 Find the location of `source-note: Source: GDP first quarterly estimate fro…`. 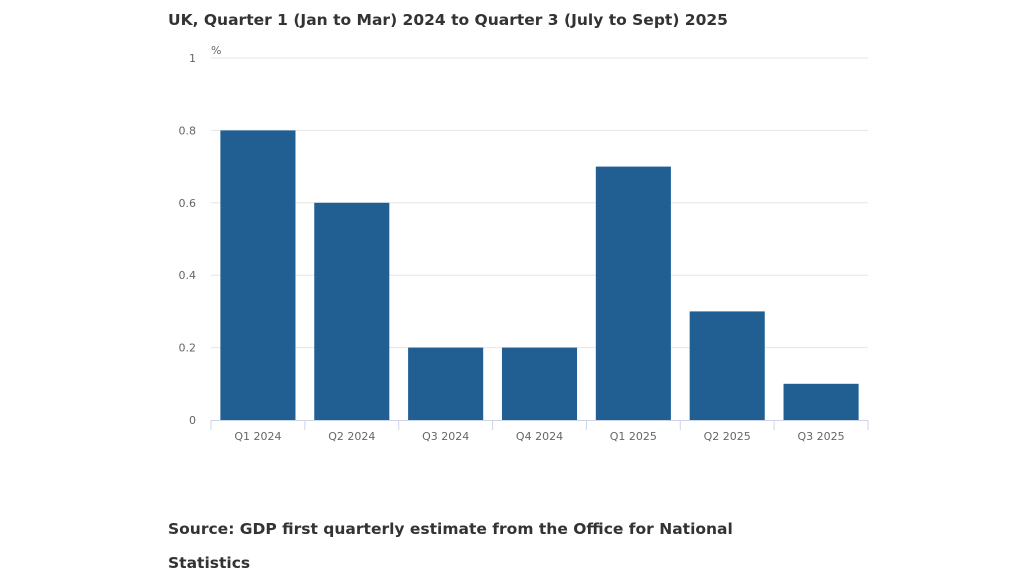

source-note: Source: GDP first quarterly estimate fro… is located at coordinates (450, 546).